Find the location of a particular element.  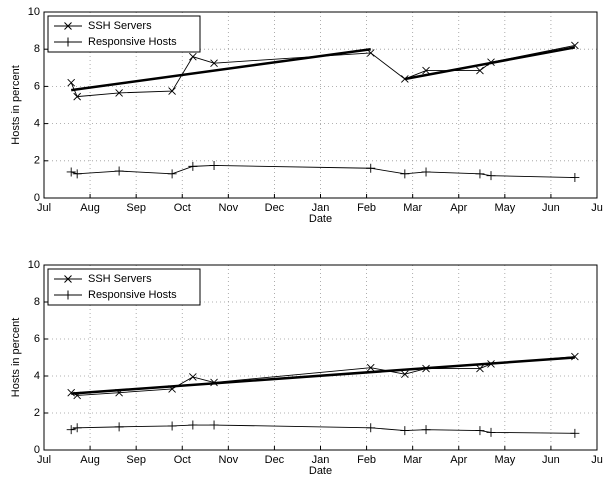

x-tick-label: Jun is located at coordinates (551, 208).